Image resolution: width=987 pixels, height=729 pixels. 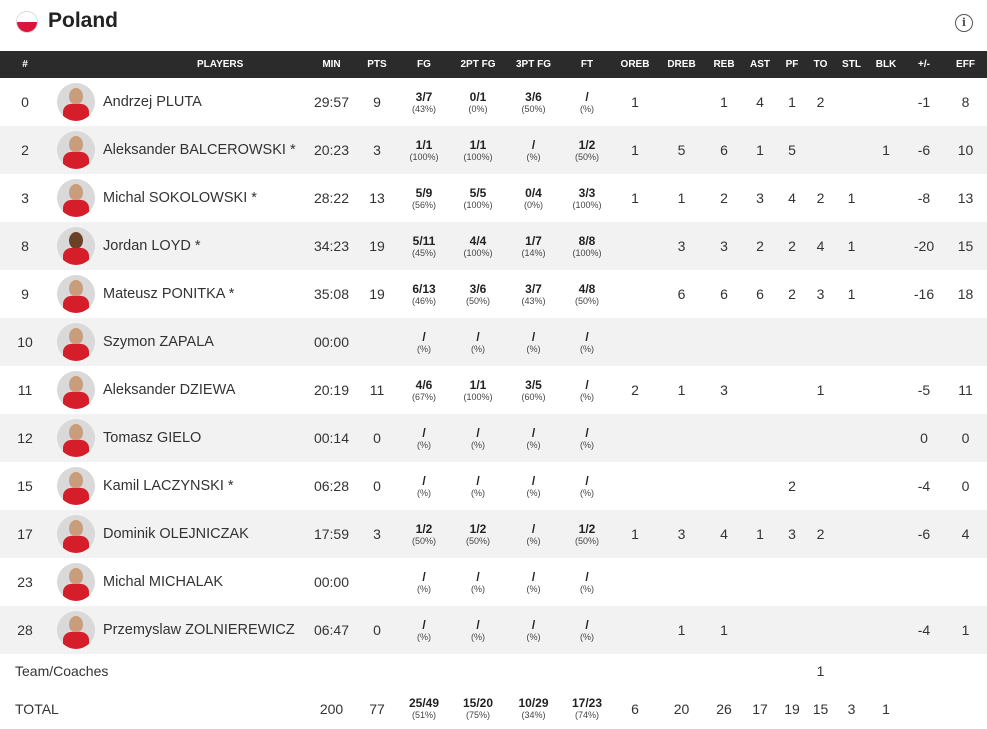 What do you see at coordinates (163, 582) in the screenshot?
I see `player-name: Michal MICHALAK` at bounding box center [163, 582].